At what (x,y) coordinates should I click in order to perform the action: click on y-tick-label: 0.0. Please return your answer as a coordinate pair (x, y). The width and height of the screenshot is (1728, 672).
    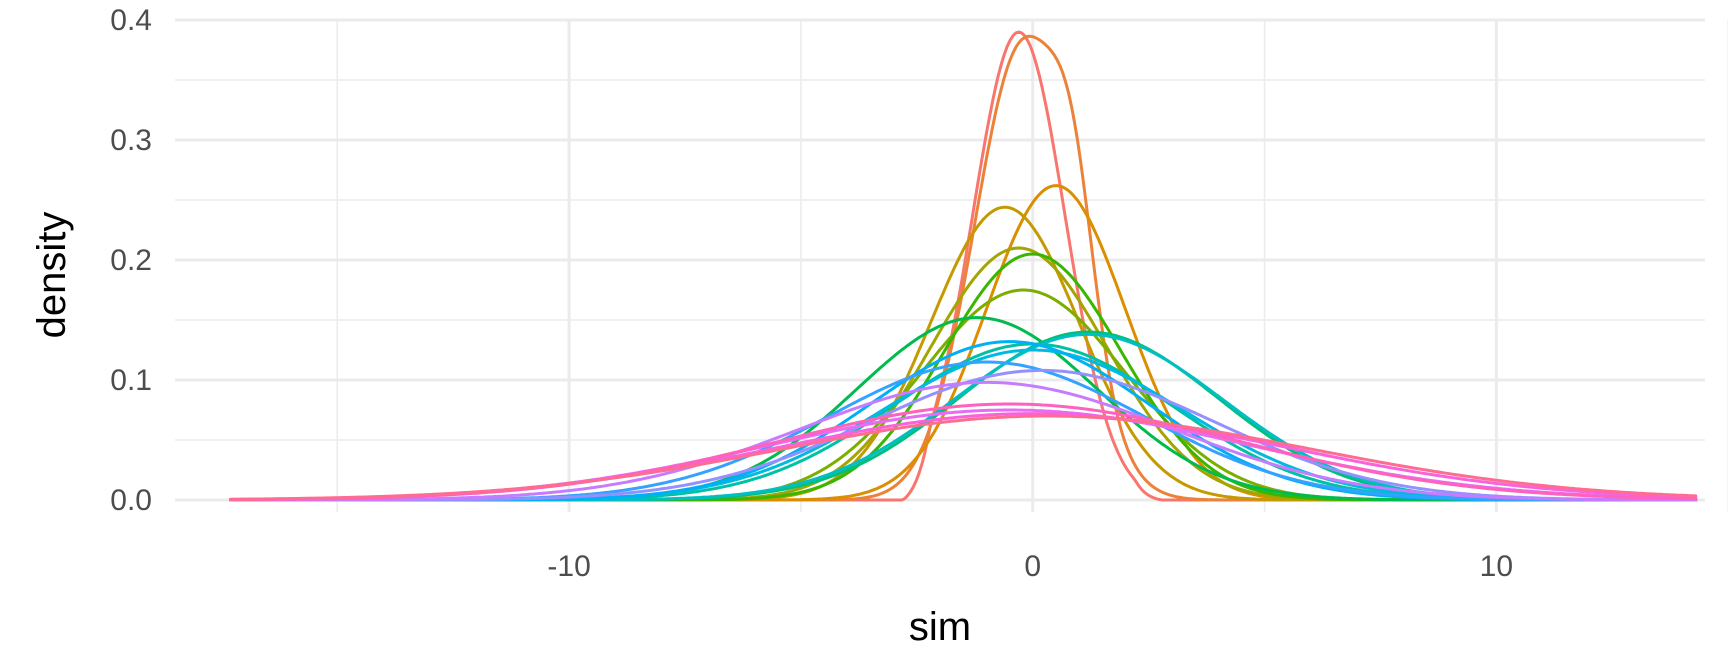
    Looking at the image, I should click on (131, 500).